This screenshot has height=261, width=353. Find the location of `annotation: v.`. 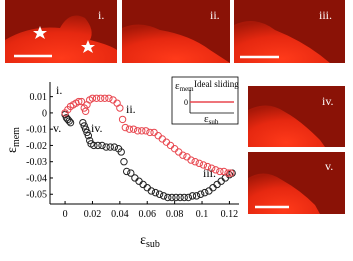

annotation: v. is located at coordinates (57, 128).